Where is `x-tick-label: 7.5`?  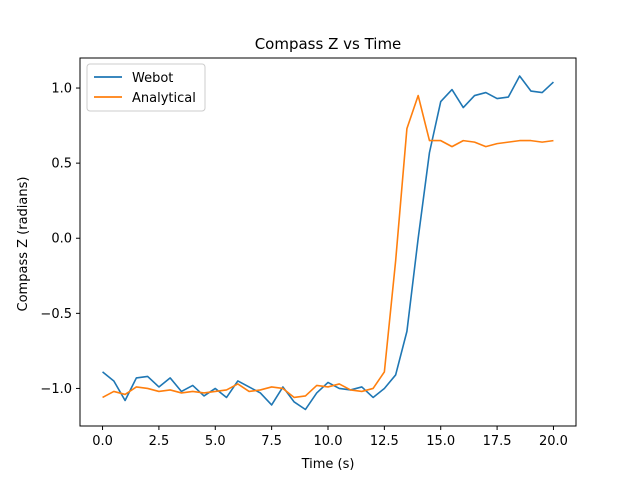 x-tick-label: 7.5 is located at coordinates (271, 441).